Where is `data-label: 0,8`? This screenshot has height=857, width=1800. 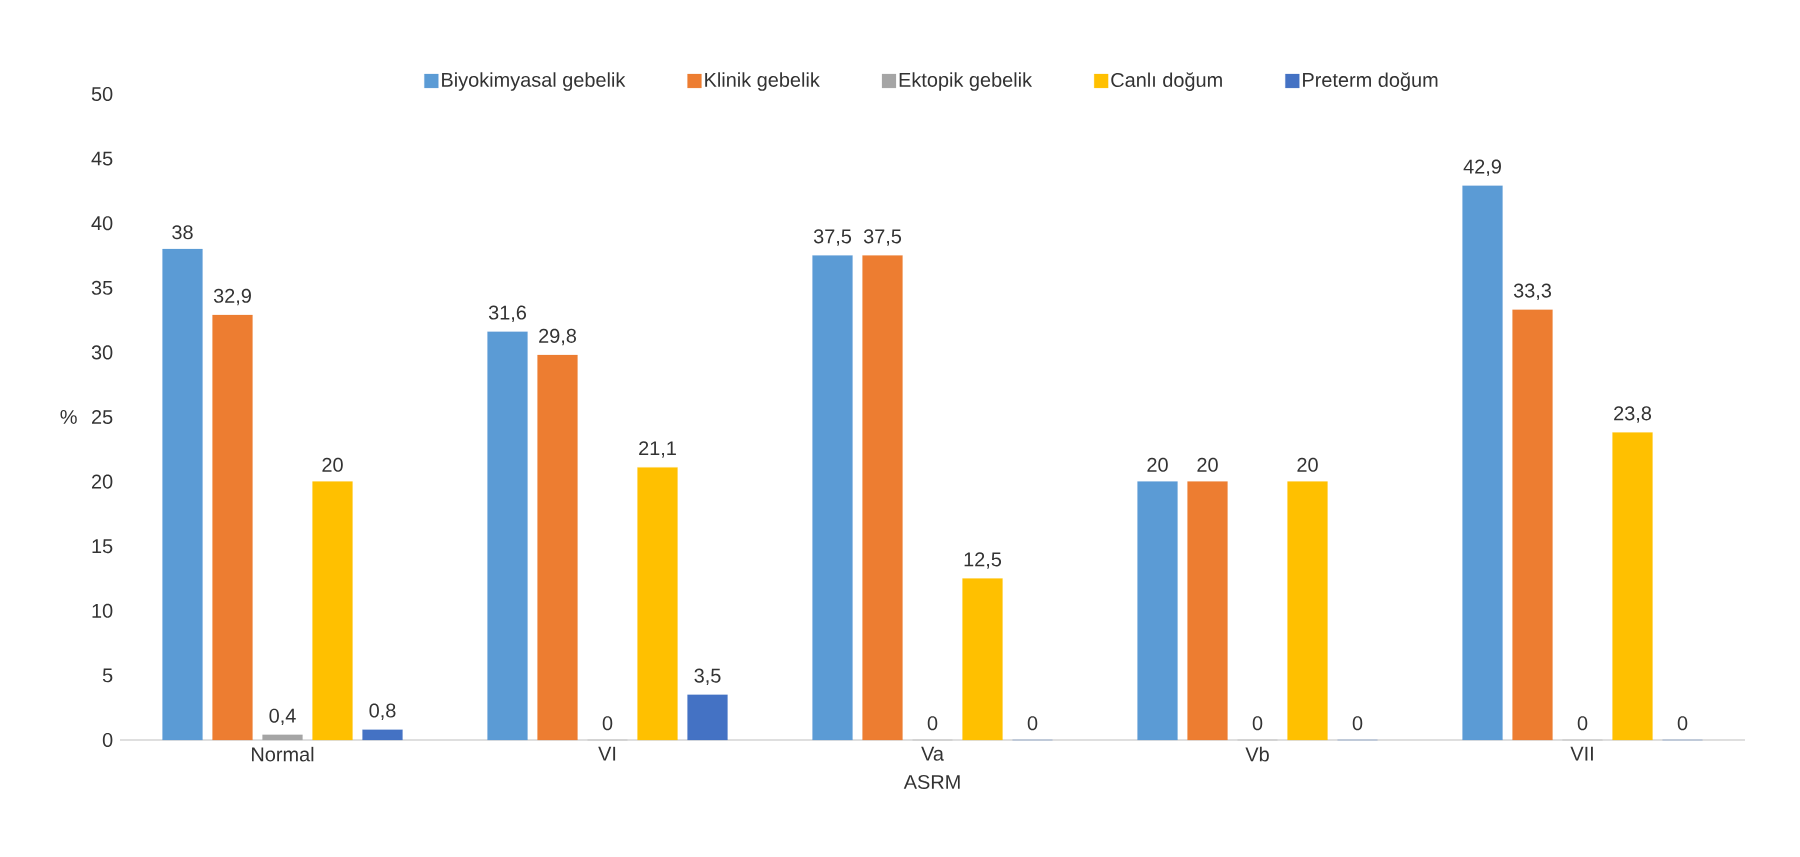 data-label: 0,8 is located at coordinates (382, 711).